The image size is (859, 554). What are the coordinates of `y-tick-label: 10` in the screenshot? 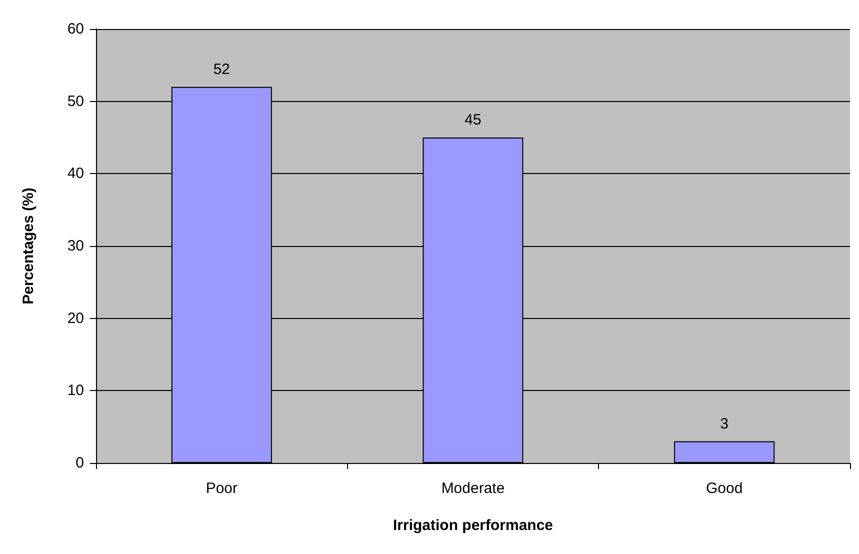 It's located at (75, 391).